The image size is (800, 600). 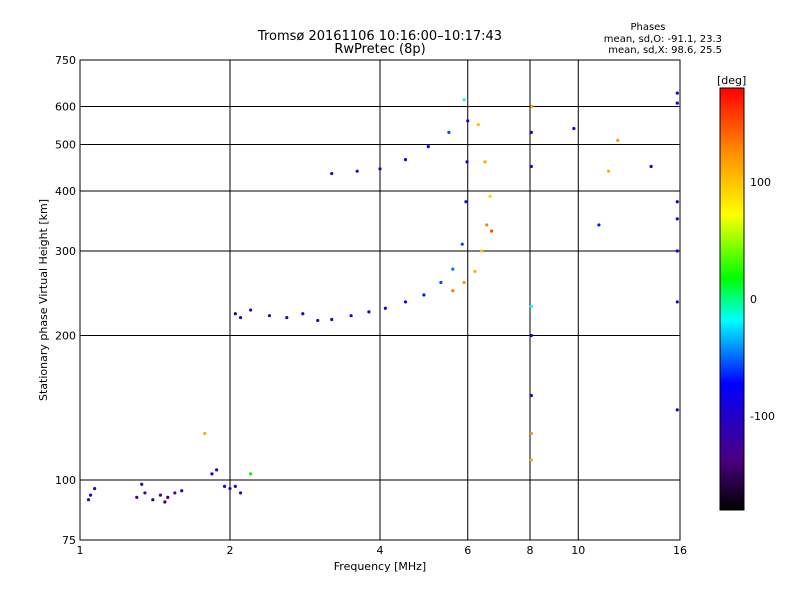 I want to click on y-tick-label: 200, so click(x=65, y=336).